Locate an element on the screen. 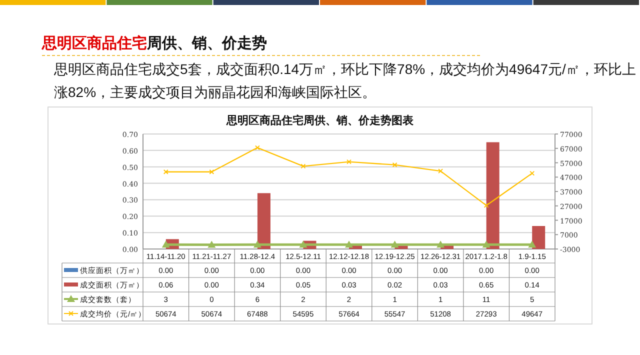 This screenshot has width=640, height=355. text: 思明区商品住宅 is located at coordinates (94, 43).